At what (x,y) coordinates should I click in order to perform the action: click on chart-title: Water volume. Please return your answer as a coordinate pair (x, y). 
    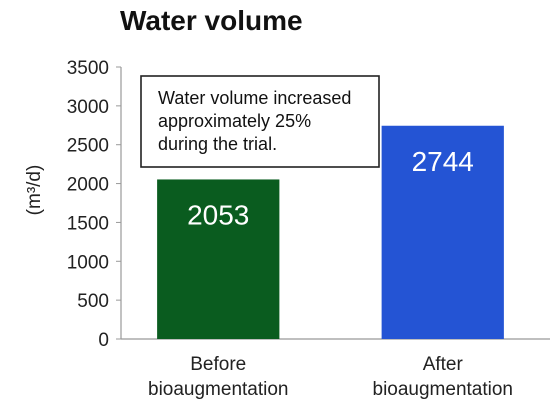
    Looking at the image, I should click on (211, 20).